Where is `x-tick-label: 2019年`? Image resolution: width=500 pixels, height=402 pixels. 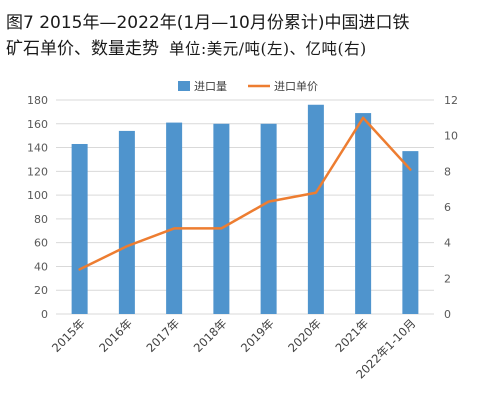
x-tick-label: 2019年 is located at coordinates (257, 335).